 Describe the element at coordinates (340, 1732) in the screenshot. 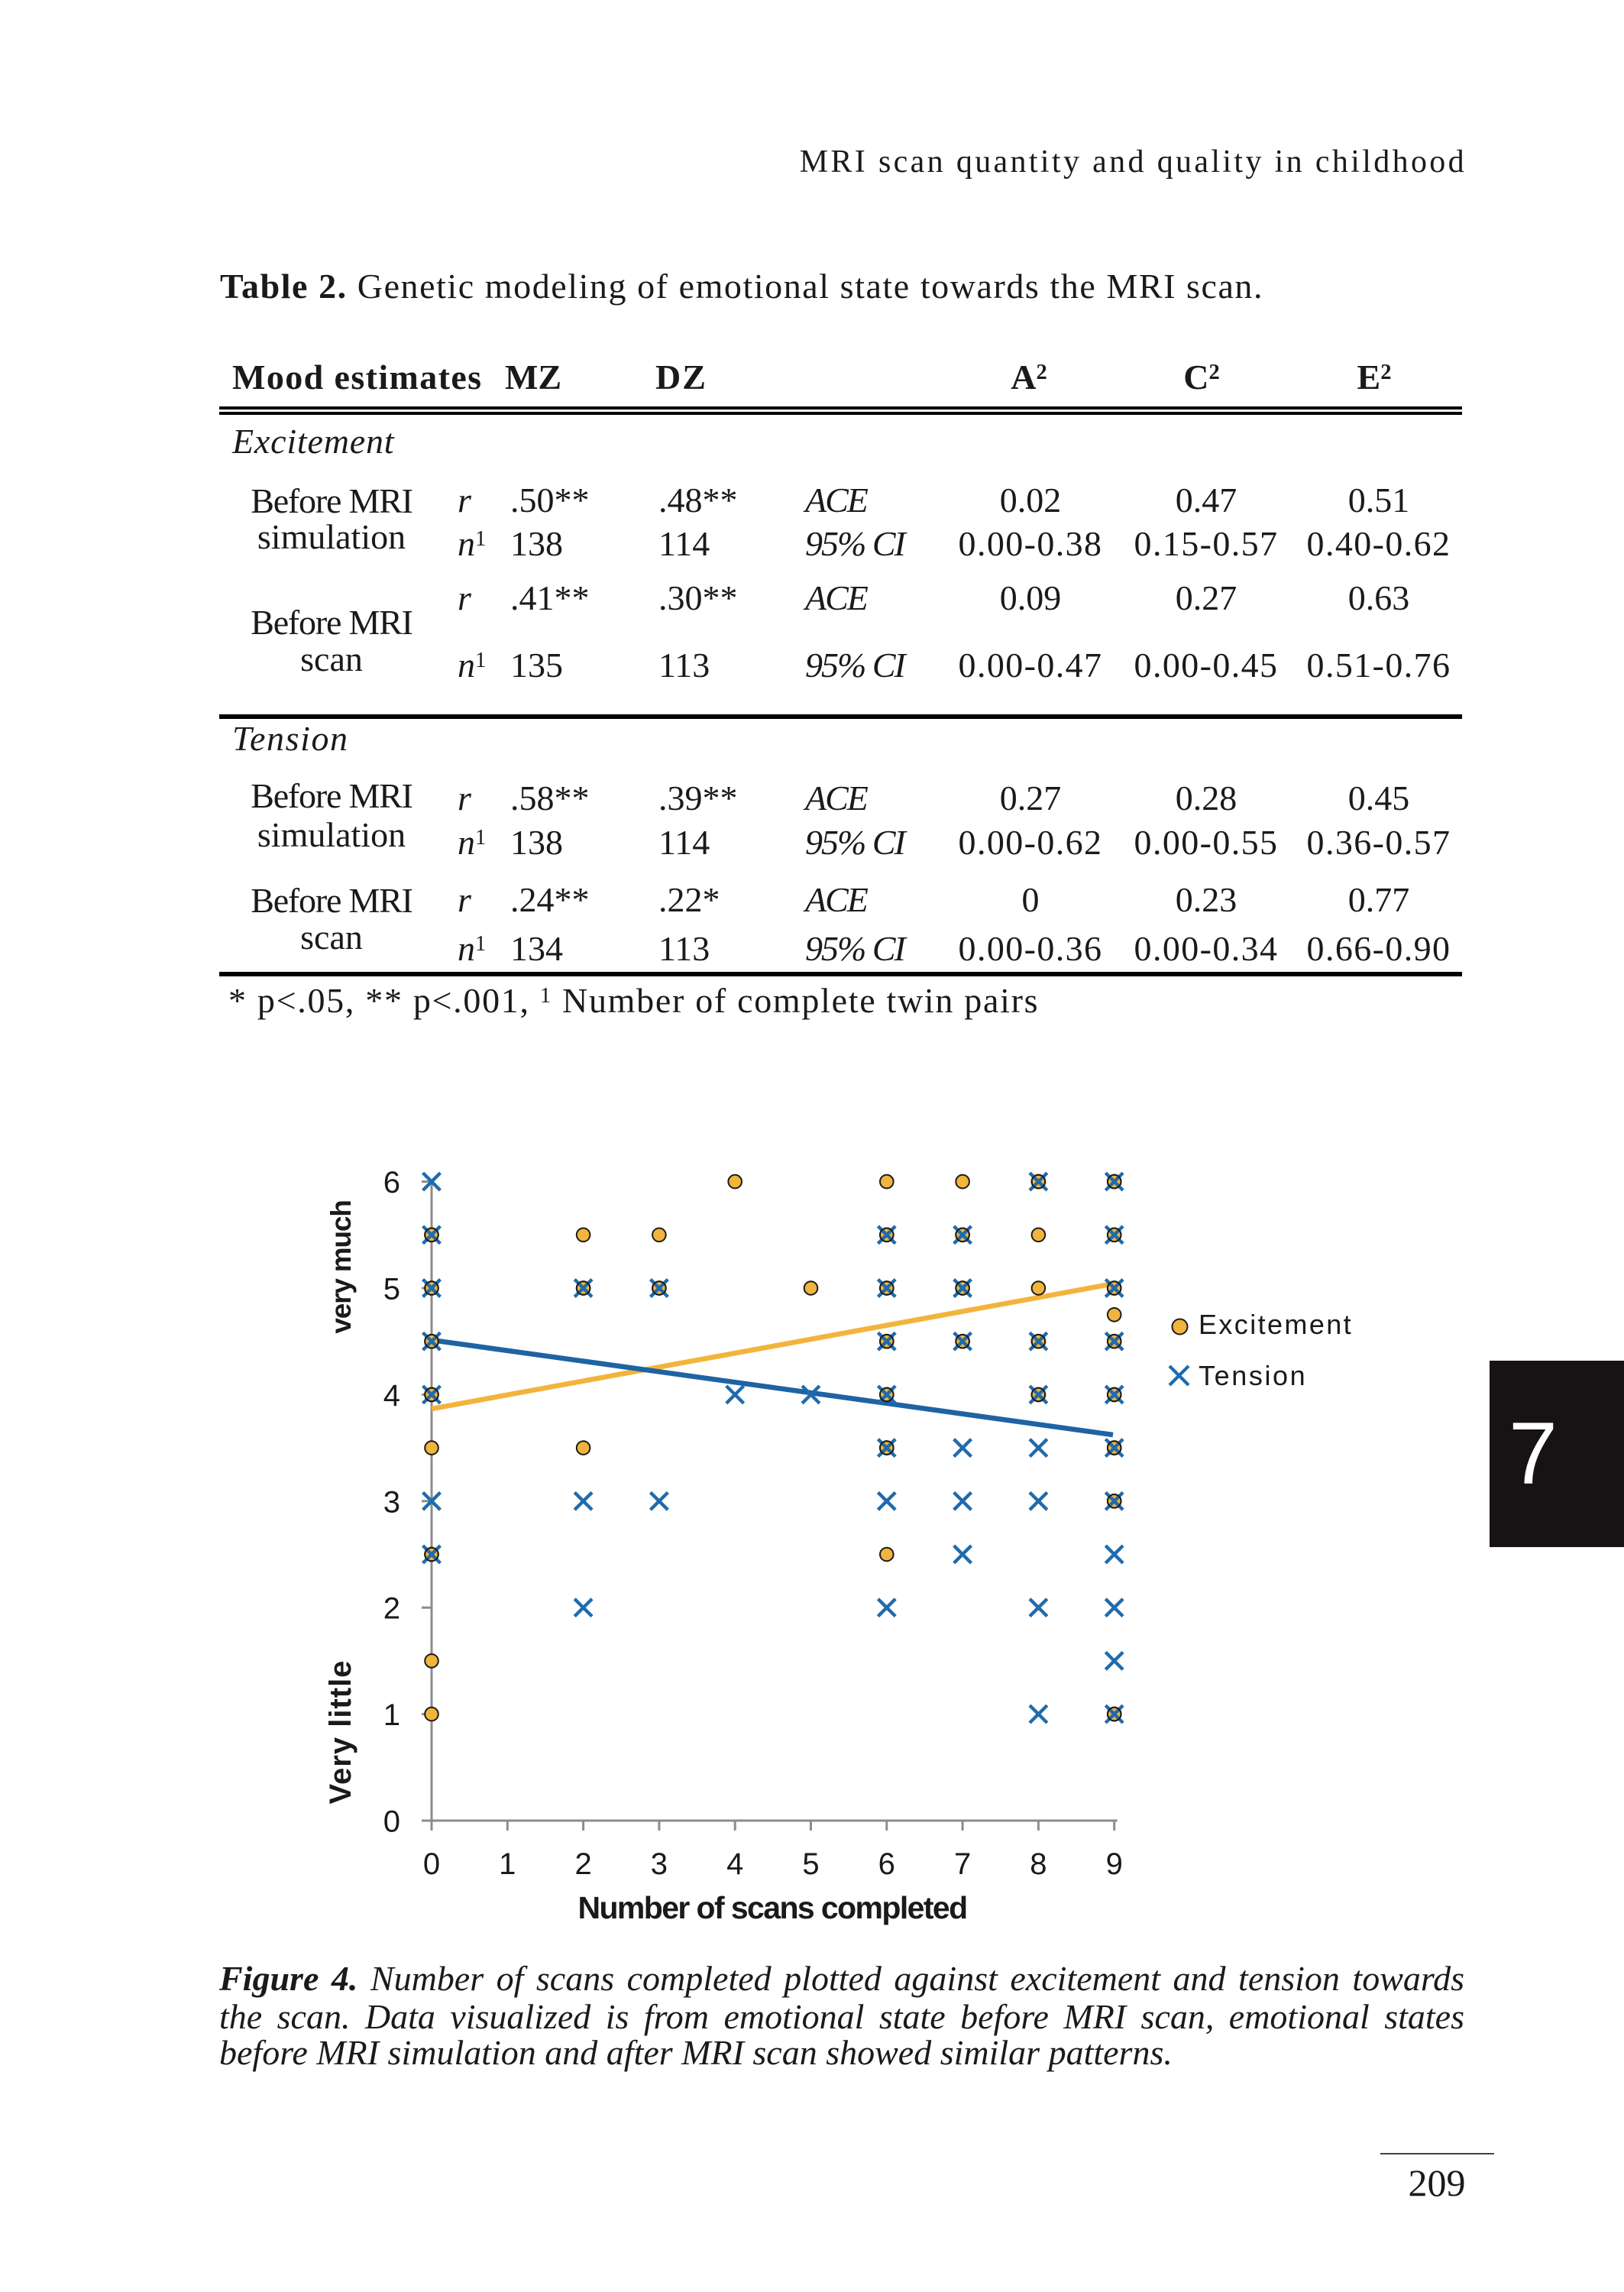

I see `svg-text: Very little` at that location.